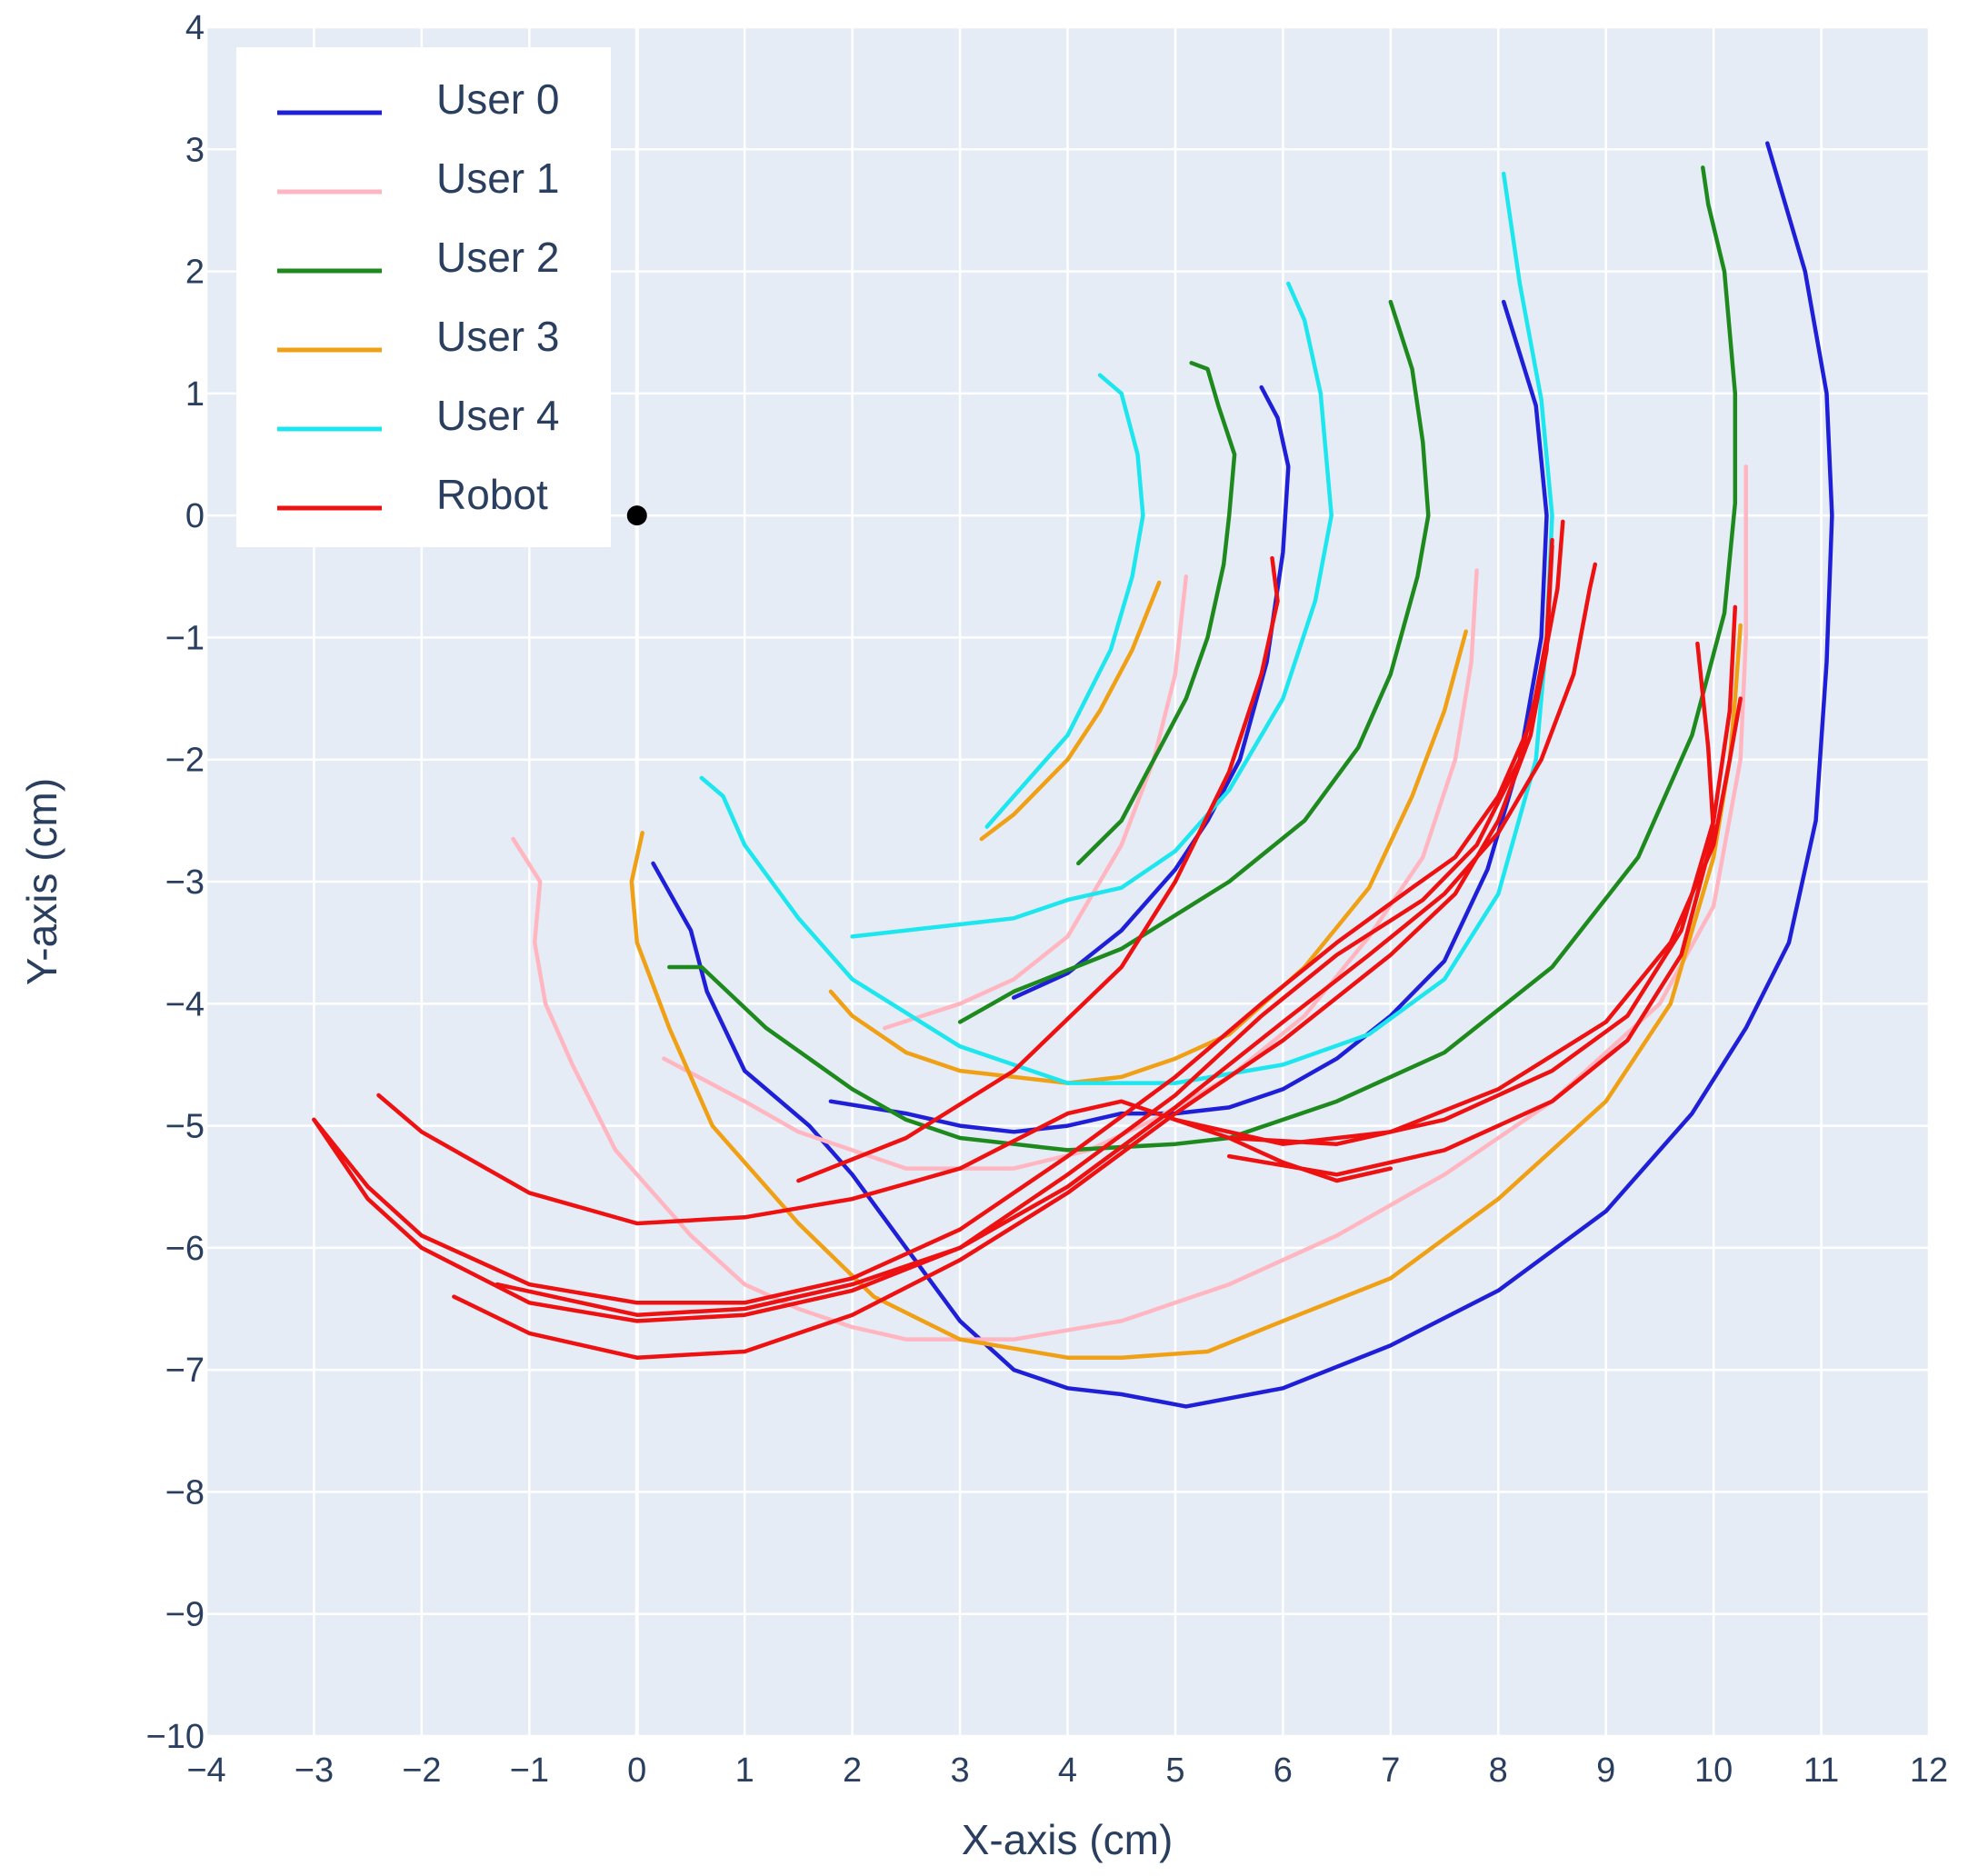  I want to click on legend-label: User 2, so click(497, 257).